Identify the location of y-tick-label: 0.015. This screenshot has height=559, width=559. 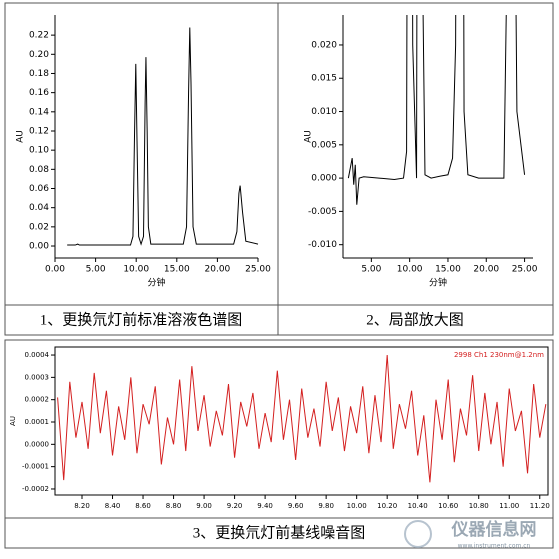
(324, 79).